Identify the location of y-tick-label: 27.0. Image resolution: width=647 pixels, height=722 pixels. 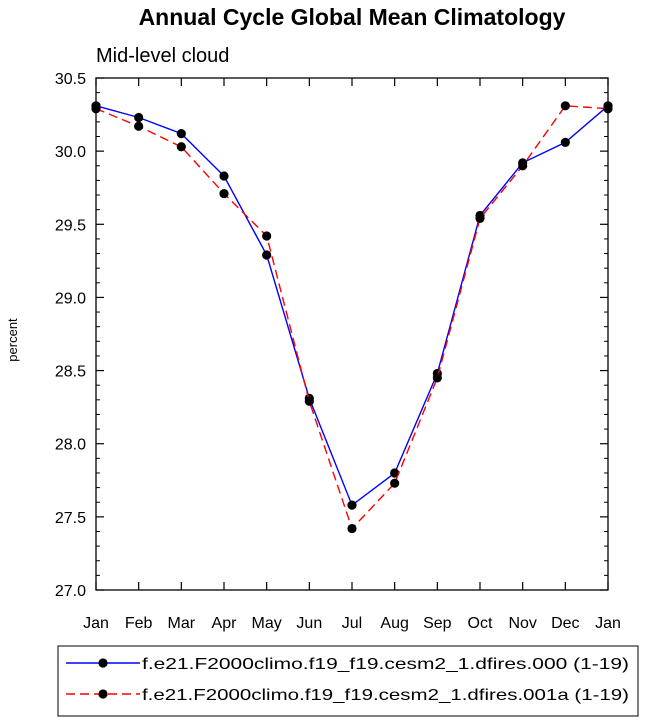
(70, 591).